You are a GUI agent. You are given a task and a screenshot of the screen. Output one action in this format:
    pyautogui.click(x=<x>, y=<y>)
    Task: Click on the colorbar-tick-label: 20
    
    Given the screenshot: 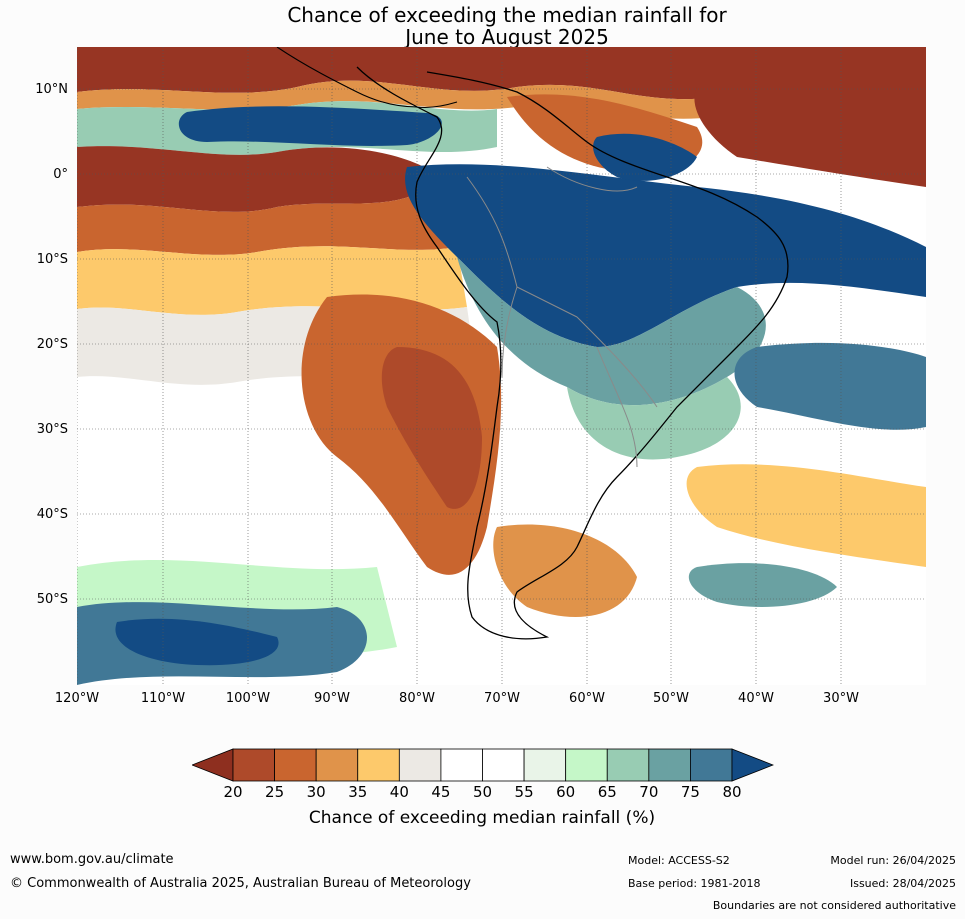 What is the action you would take?
    pyautogui.click(x=233, y=792)
    